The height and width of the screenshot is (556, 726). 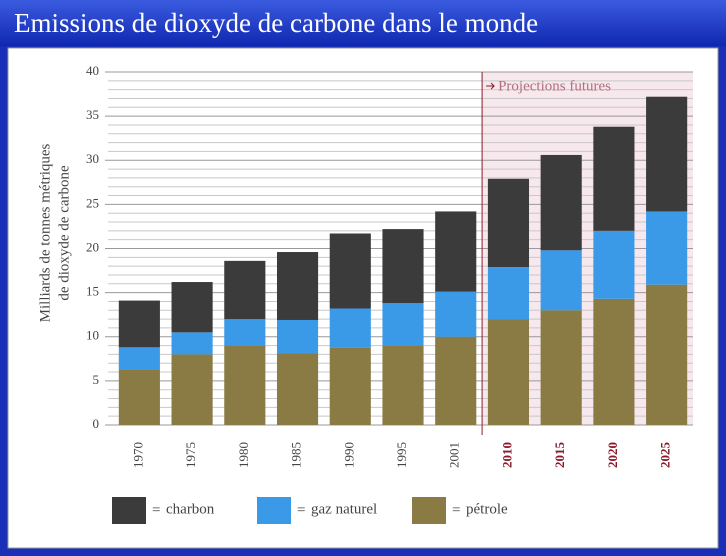 What do you see at coordinates (344, 509) in the screenshot?
I see `legend-label: gaz naturel` at bounding box center [344, 509].